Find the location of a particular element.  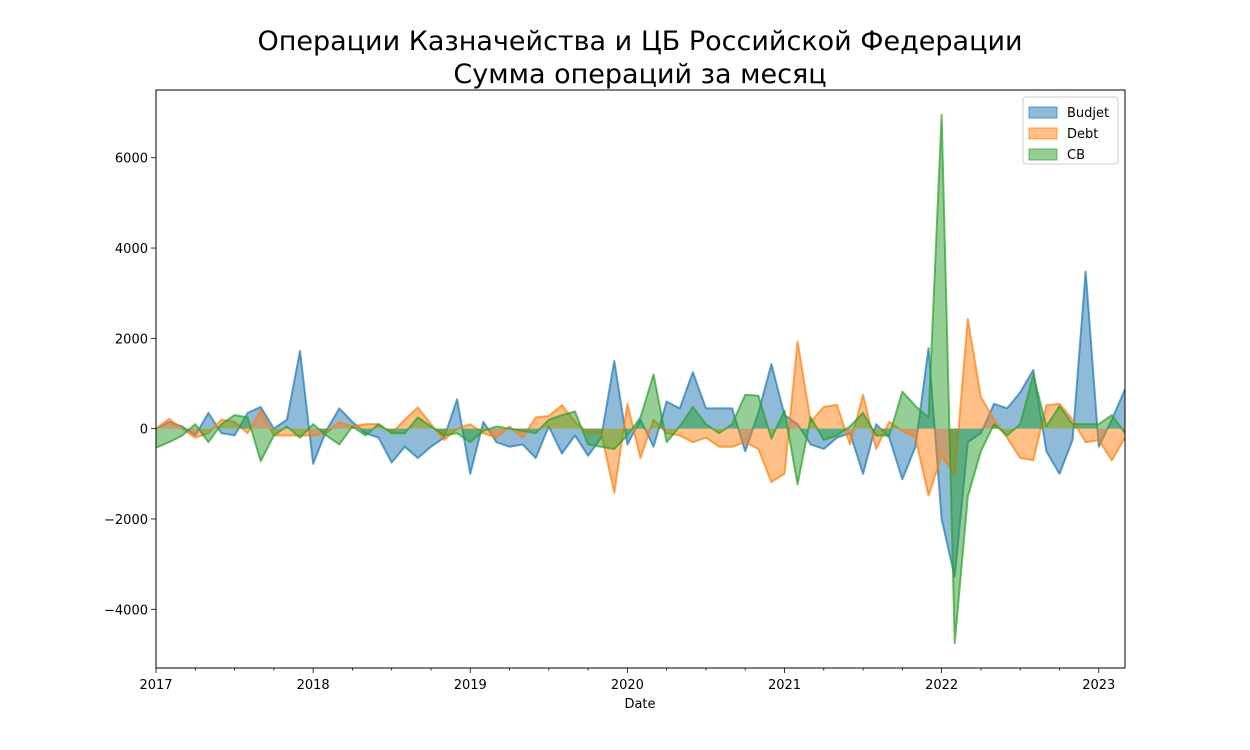

y-axis: −4000 −2000 0 2000 4000 6000 is located at coordinates (130, 385).